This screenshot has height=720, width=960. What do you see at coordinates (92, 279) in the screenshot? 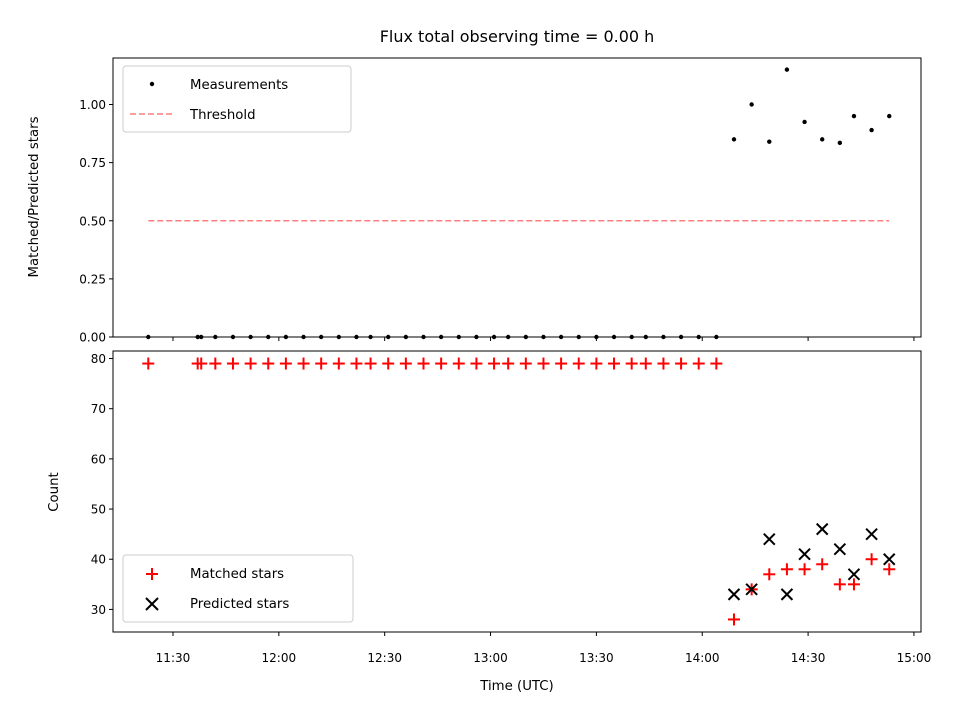
I see `top-y-tick-label: 0.25` at bounding box center [92, 279].